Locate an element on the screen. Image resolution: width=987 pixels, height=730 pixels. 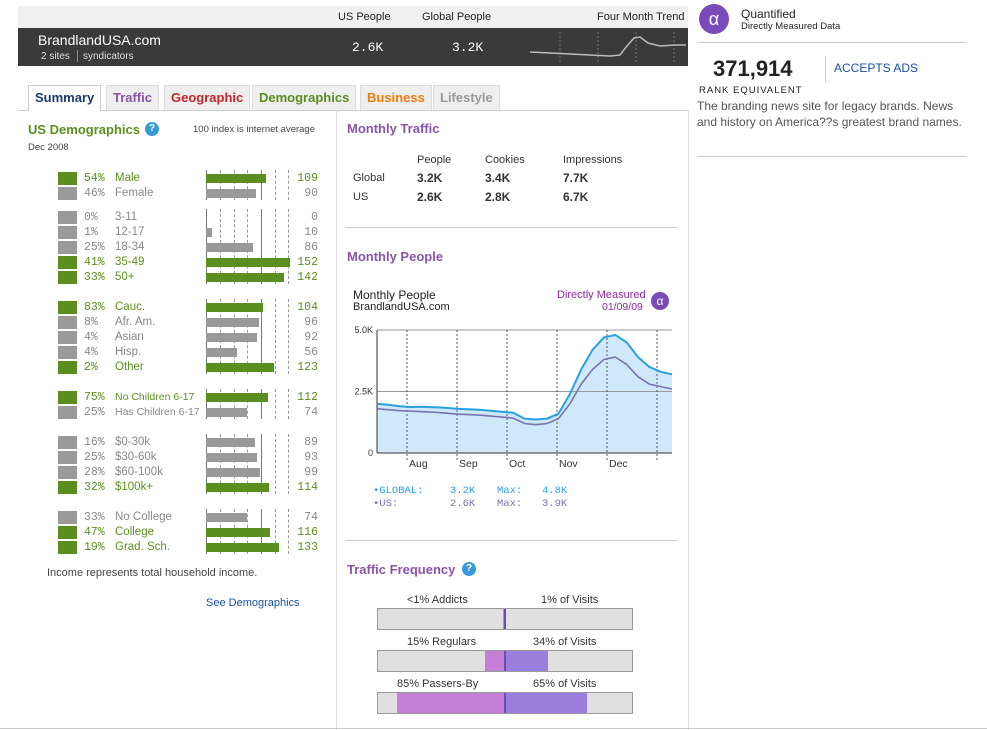
percent-value: 54% is located at coordinates (94, 178).